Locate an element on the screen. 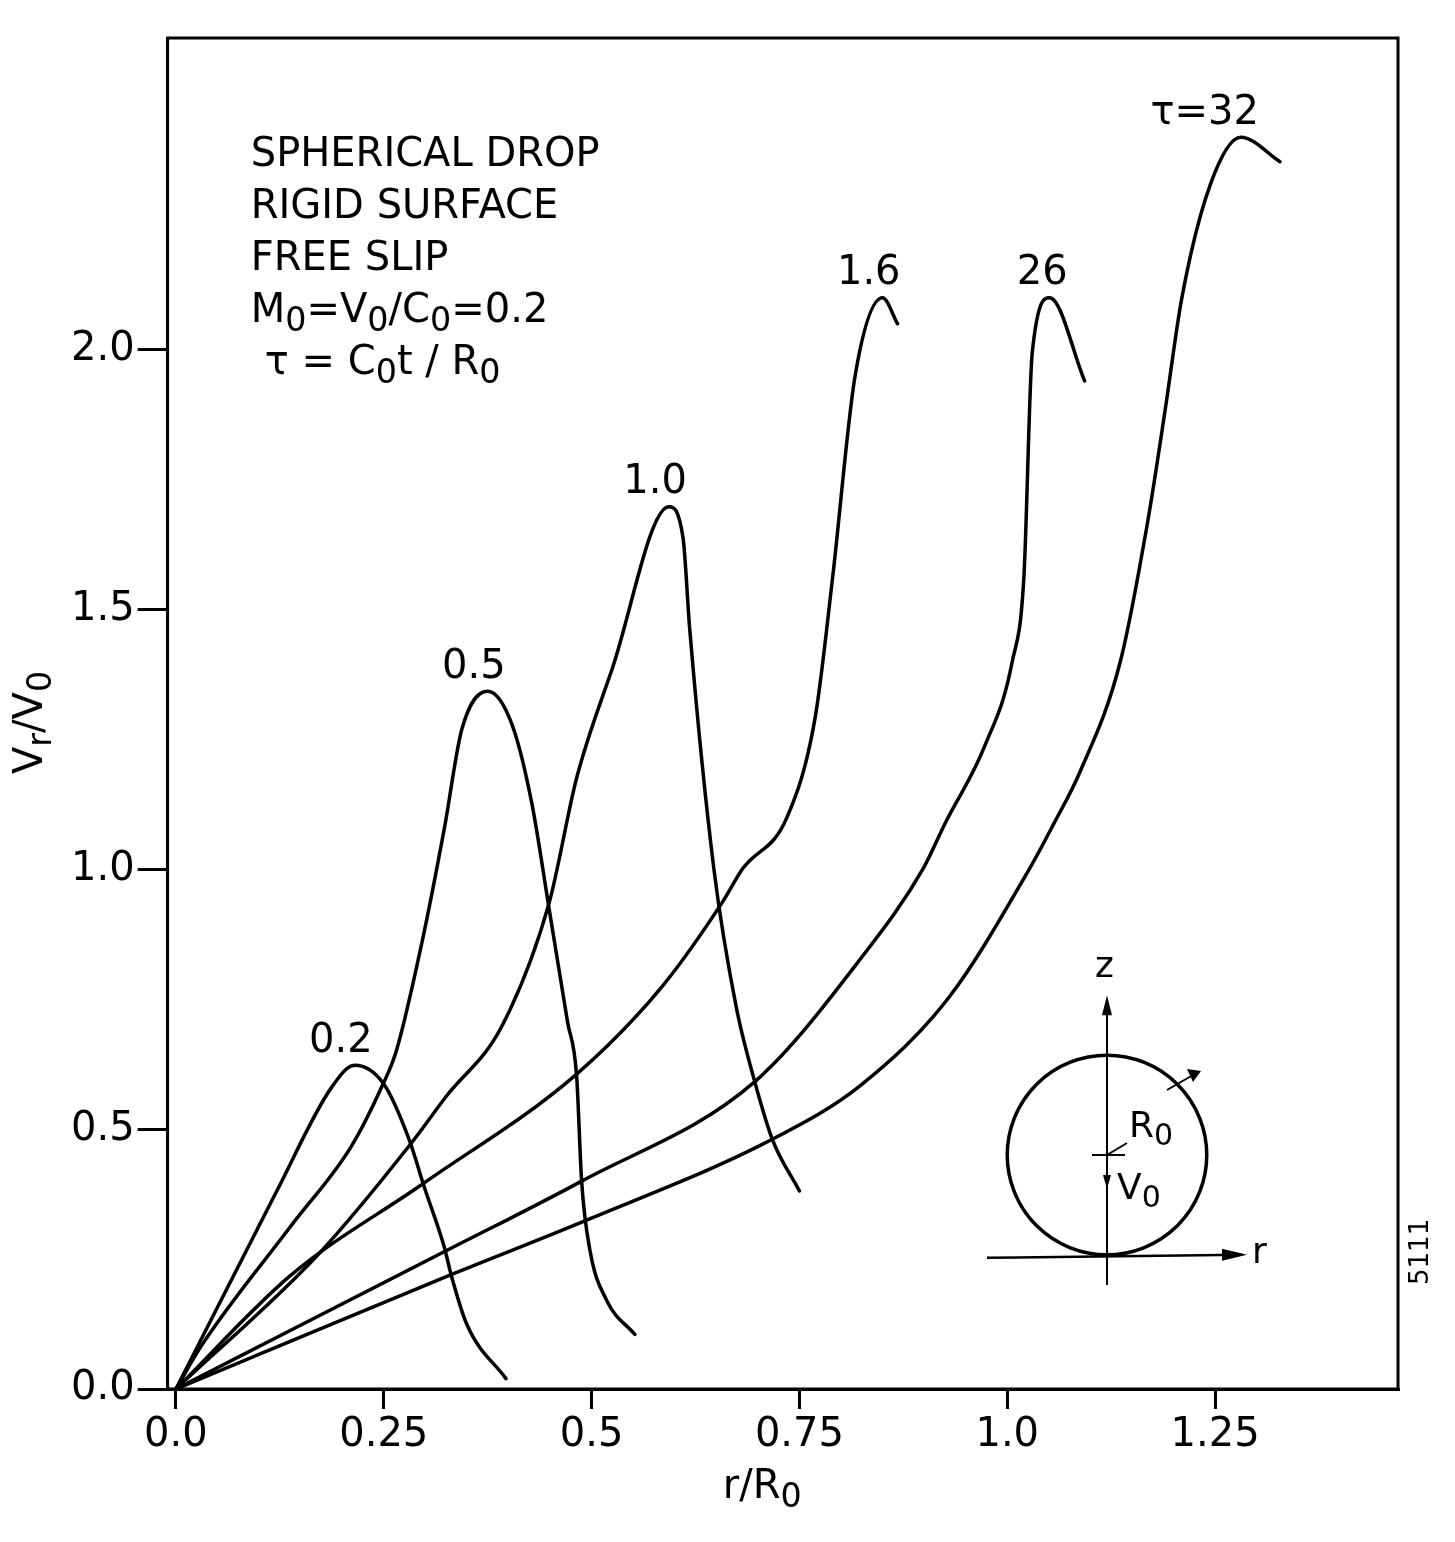  x-tick-label: 1.0 is located at coordinates (1007, 1432).